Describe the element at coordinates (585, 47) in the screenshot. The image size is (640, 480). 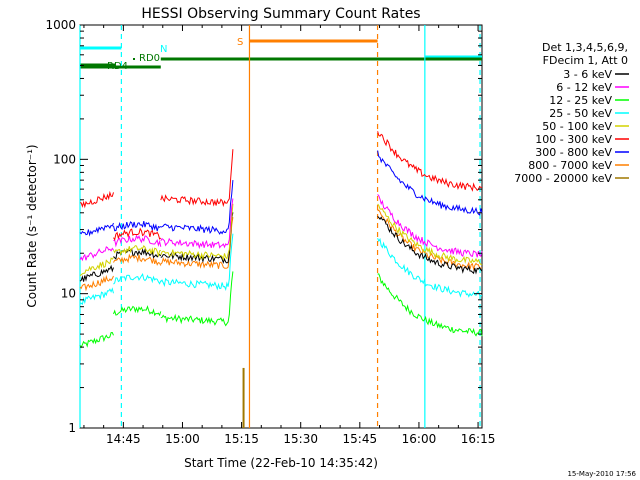
I see `legend-header: Det 1,3,4,5,6,9,` at that location.